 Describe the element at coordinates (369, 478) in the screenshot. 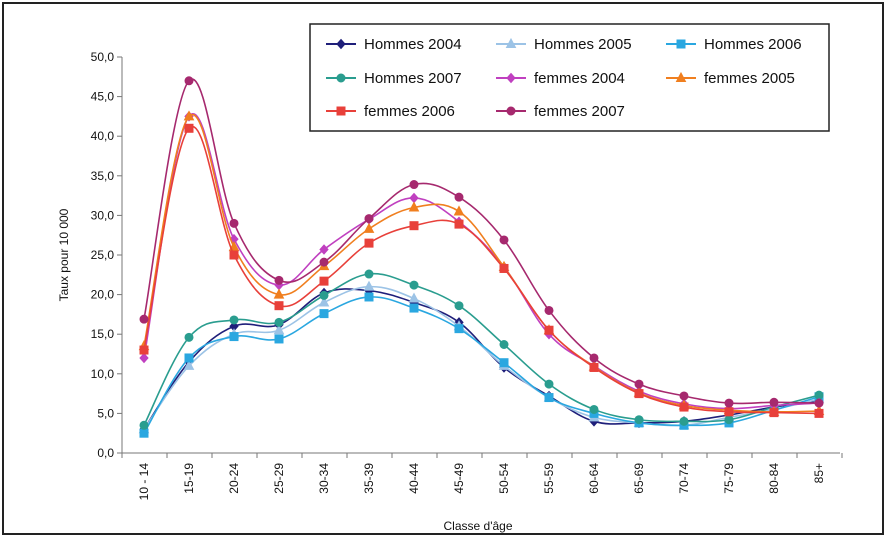

I see `x-tick-label: 35-39` at that location.